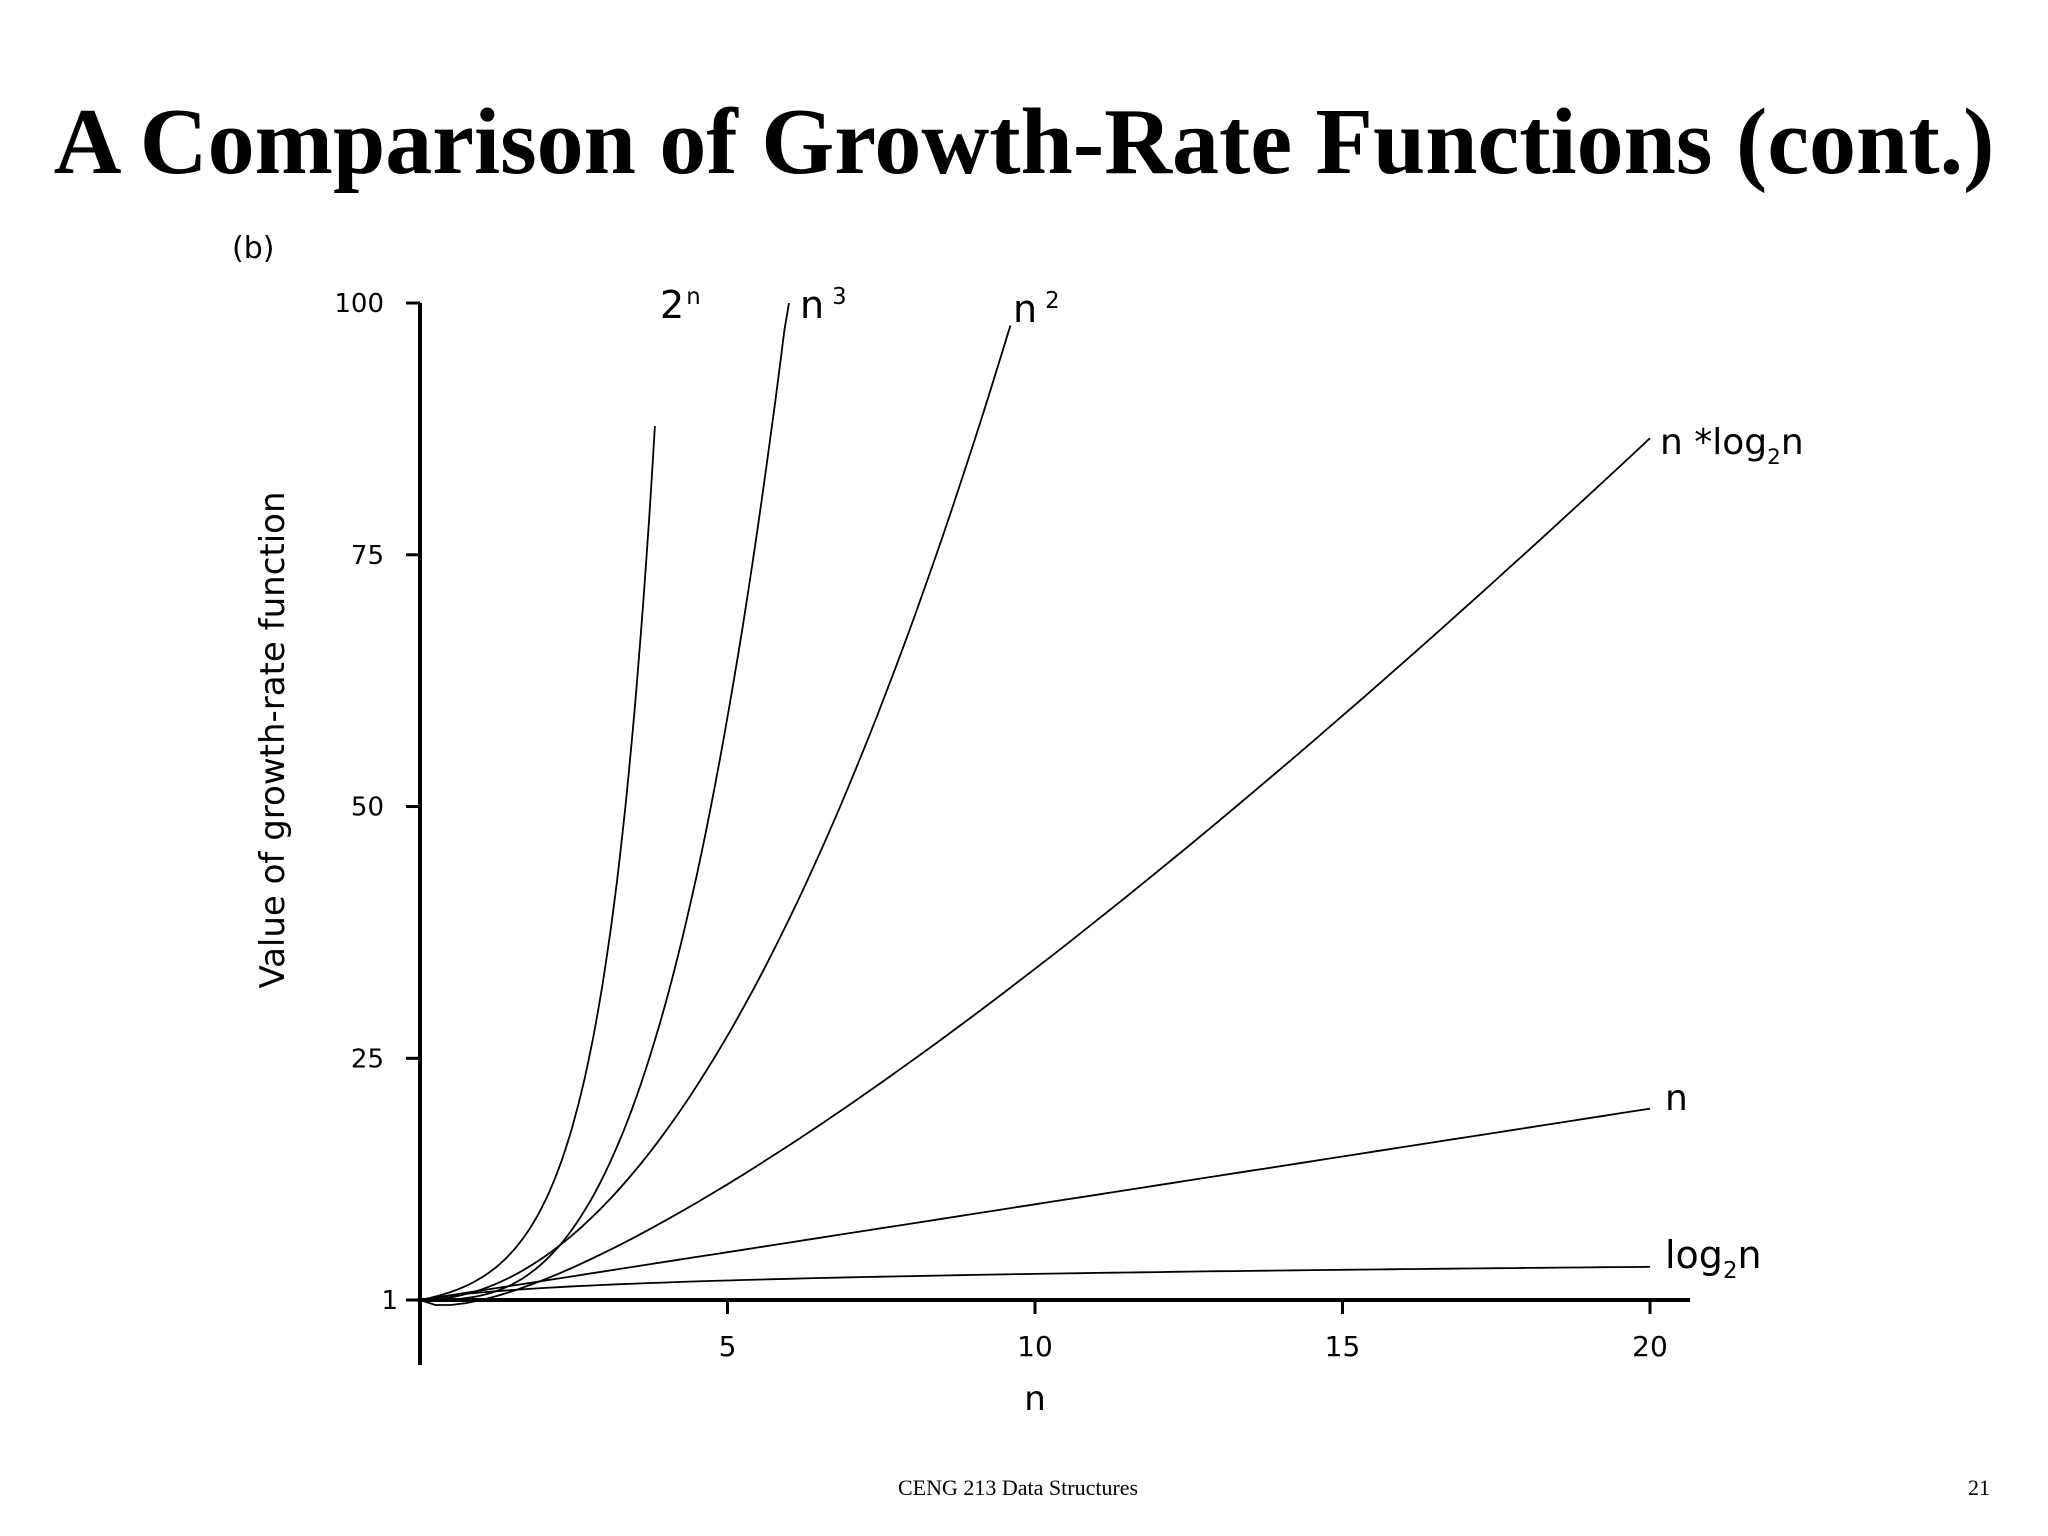 Image resolution: width=2048 pixels, height=1536 pixels. Describe the element at coordinates (273, 739) in the screenshot. I see `y-axis-title: Value of growth-rate function` at that location.